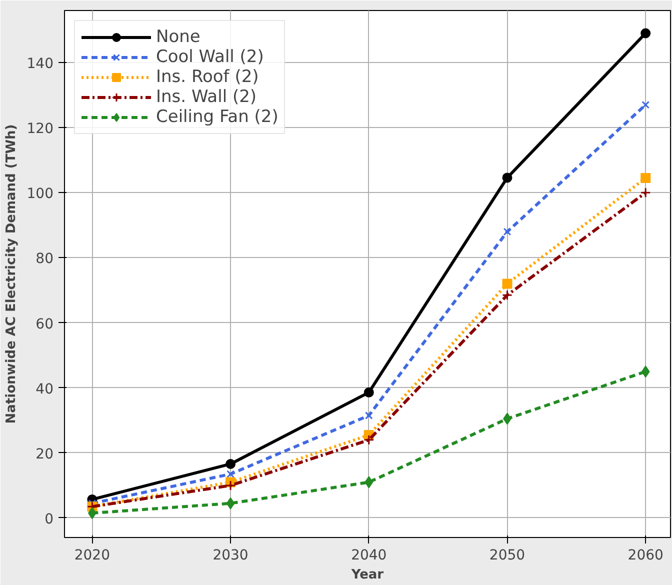  Describe the element at coordinates (40, 129) in the screenshot. I see `y-tick-label: 120` at that location.